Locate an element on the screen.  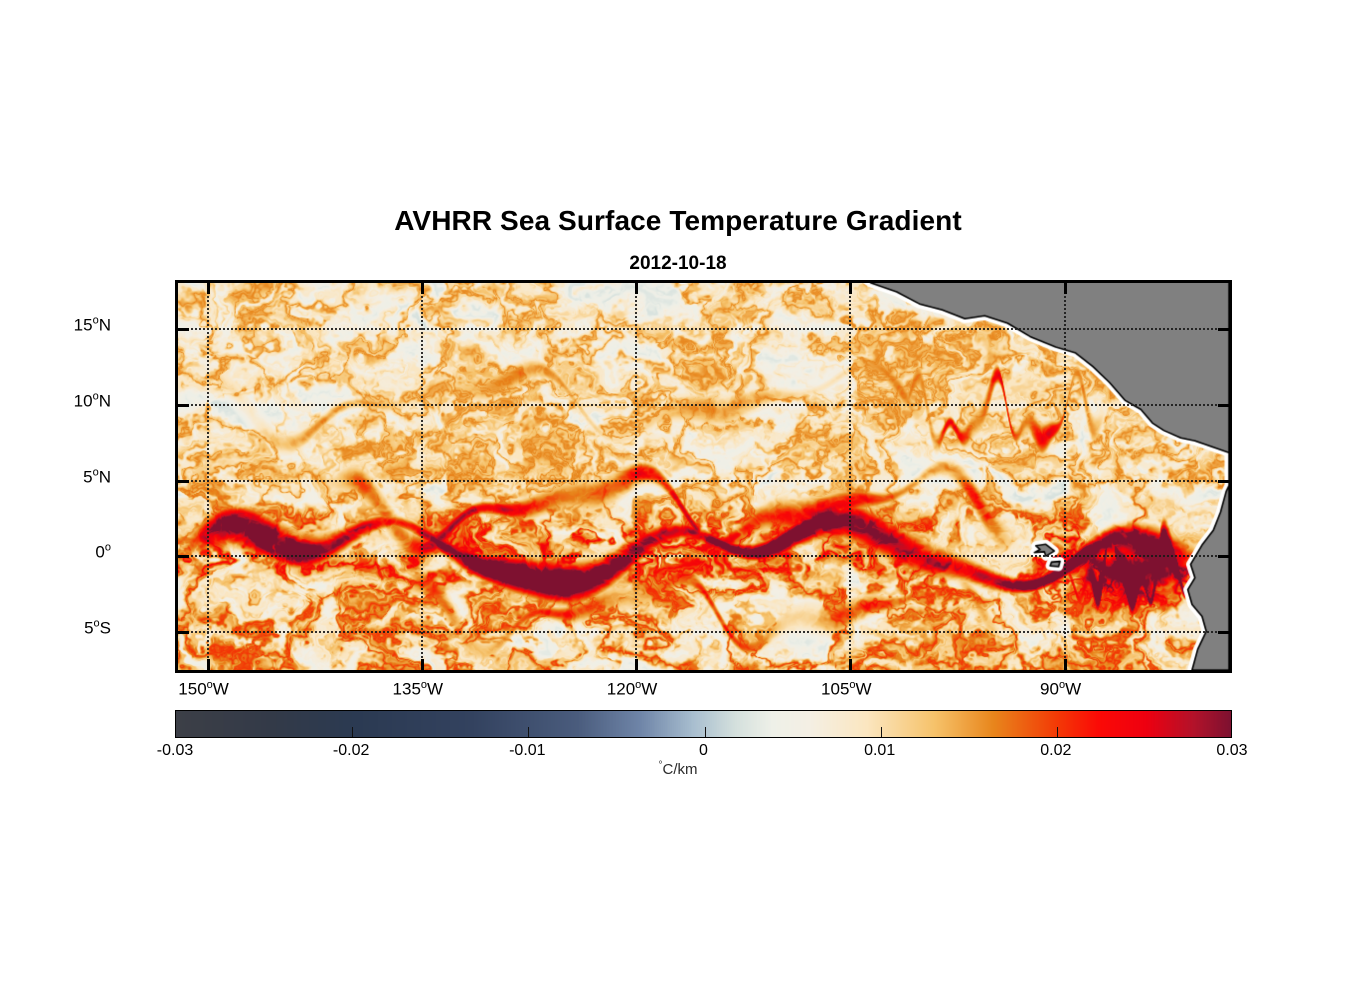
colorbar-unit-label: °C/km is located at coordinates (678, 769).